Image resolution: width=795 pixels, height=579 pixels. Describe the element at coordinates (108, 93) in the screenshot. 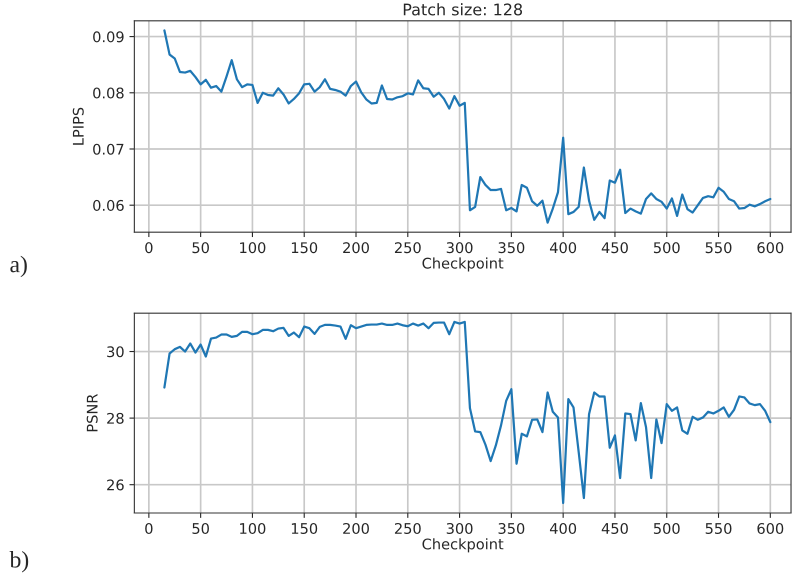

I see `y-tick-label: 0.08` at that location.